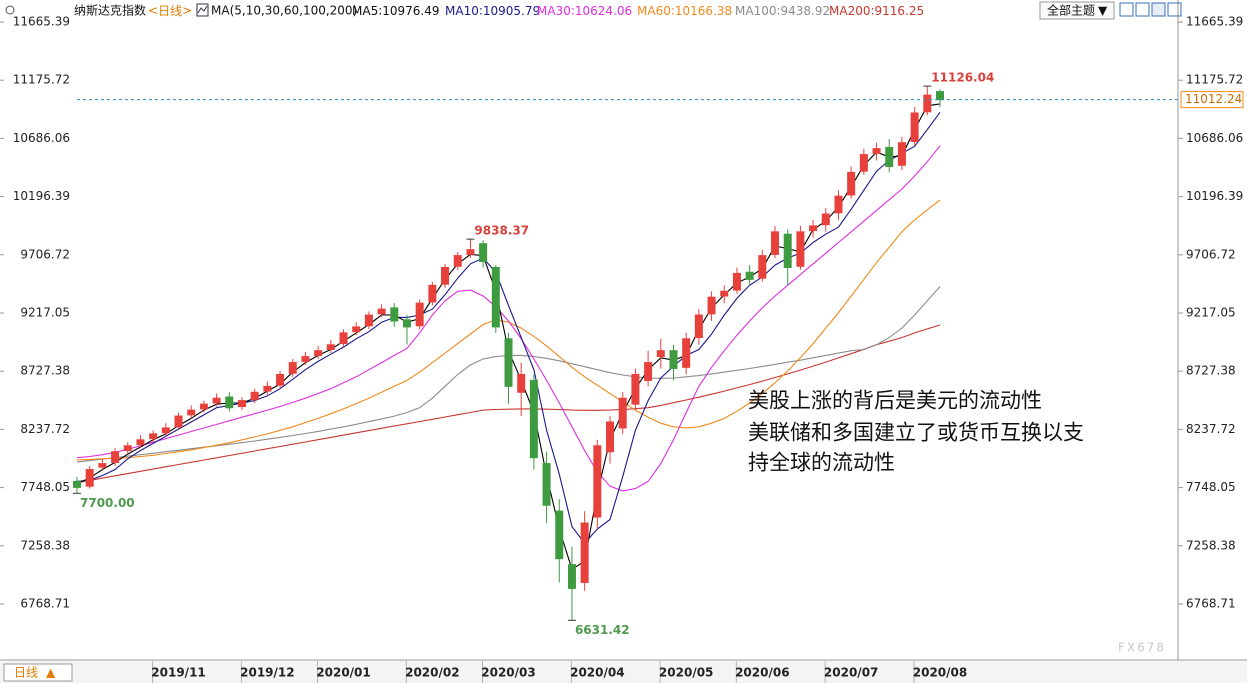 This screenshot has height=683, width=1247. What do you see at coordinates (343, 673) in the screenshot?
I see `x-tick-label: 2020/01` at bounding box center [343, 673].